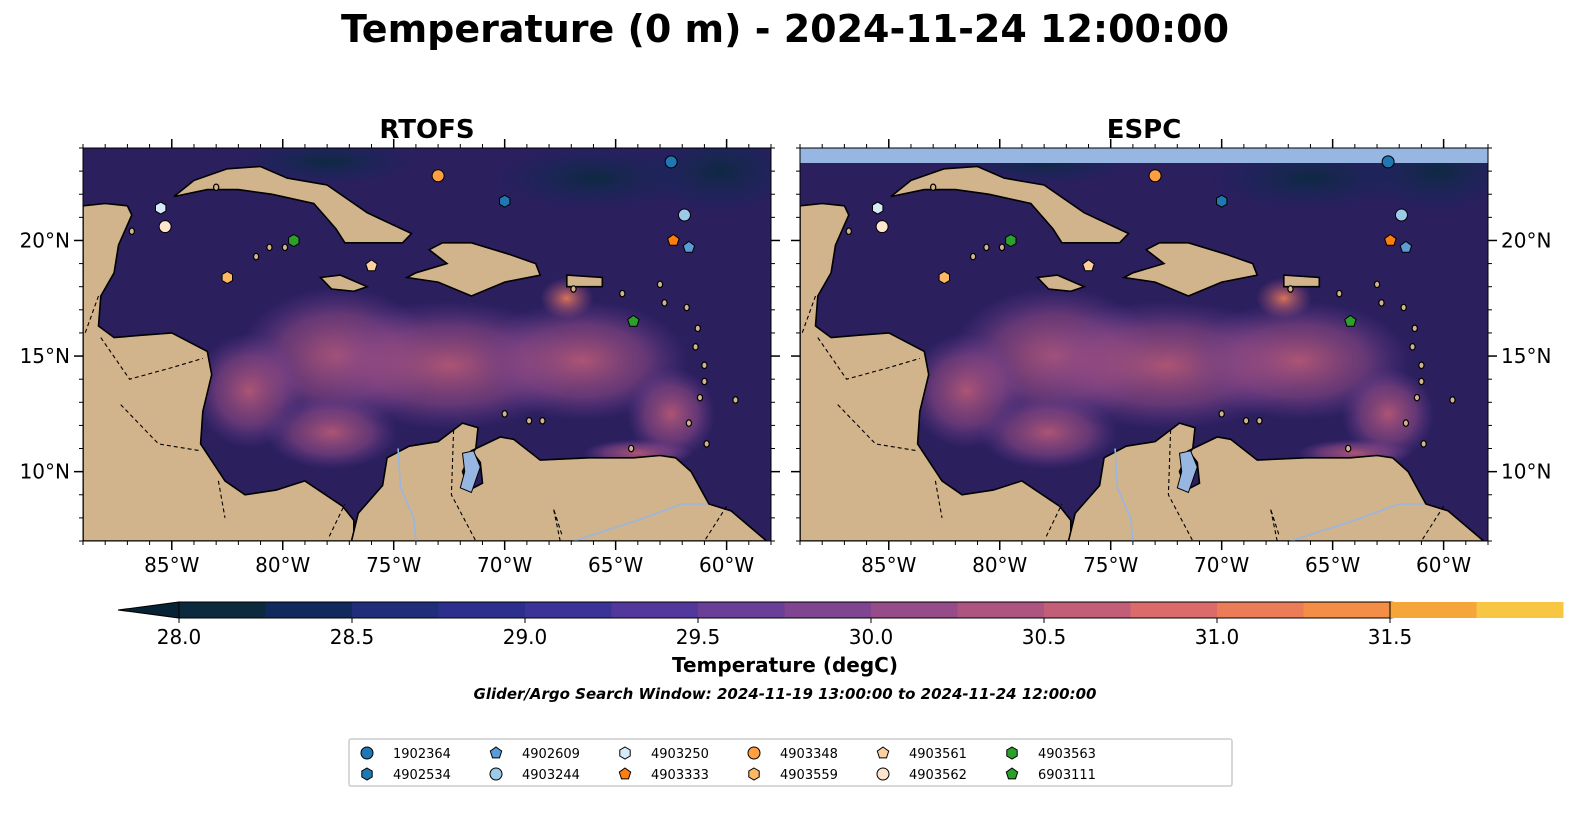 Image resolution: width=1580 pixels, height=827 pixels. What do you see at coordinates (179, 637) in the screenshot?
I see `colorbar-tick-label: 28.0` at bounding box center [179, 637].